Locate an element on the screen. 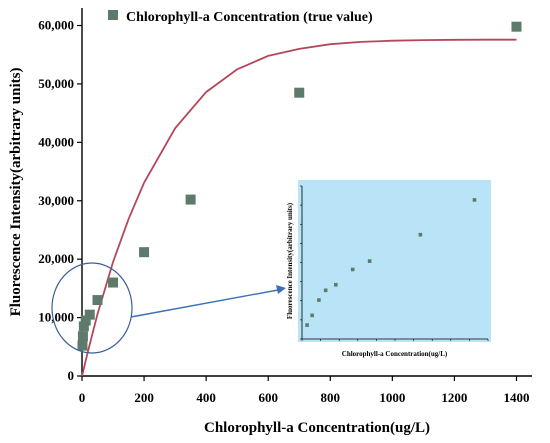 This screenshot has width=550, height=443. y-tick-label: 40,000 is located at coordinates (56, 141).